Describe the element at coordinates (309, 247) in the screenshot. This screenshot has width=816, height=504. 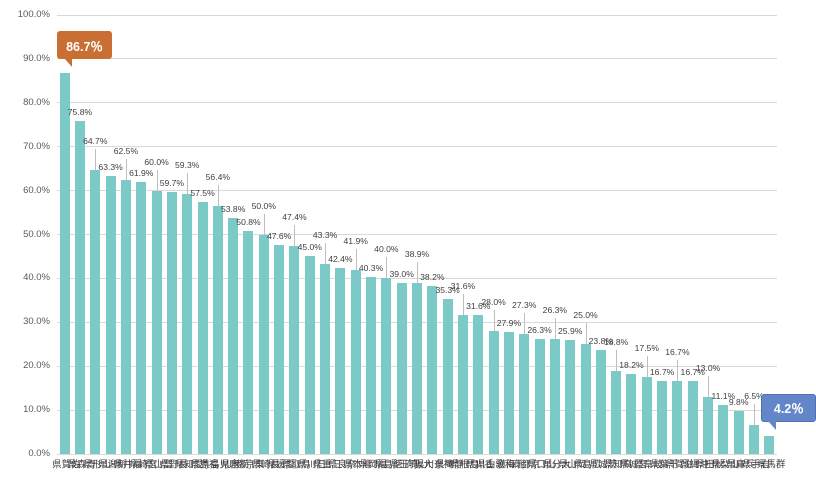
I see `bar-value-label: 45.0%` at that location.